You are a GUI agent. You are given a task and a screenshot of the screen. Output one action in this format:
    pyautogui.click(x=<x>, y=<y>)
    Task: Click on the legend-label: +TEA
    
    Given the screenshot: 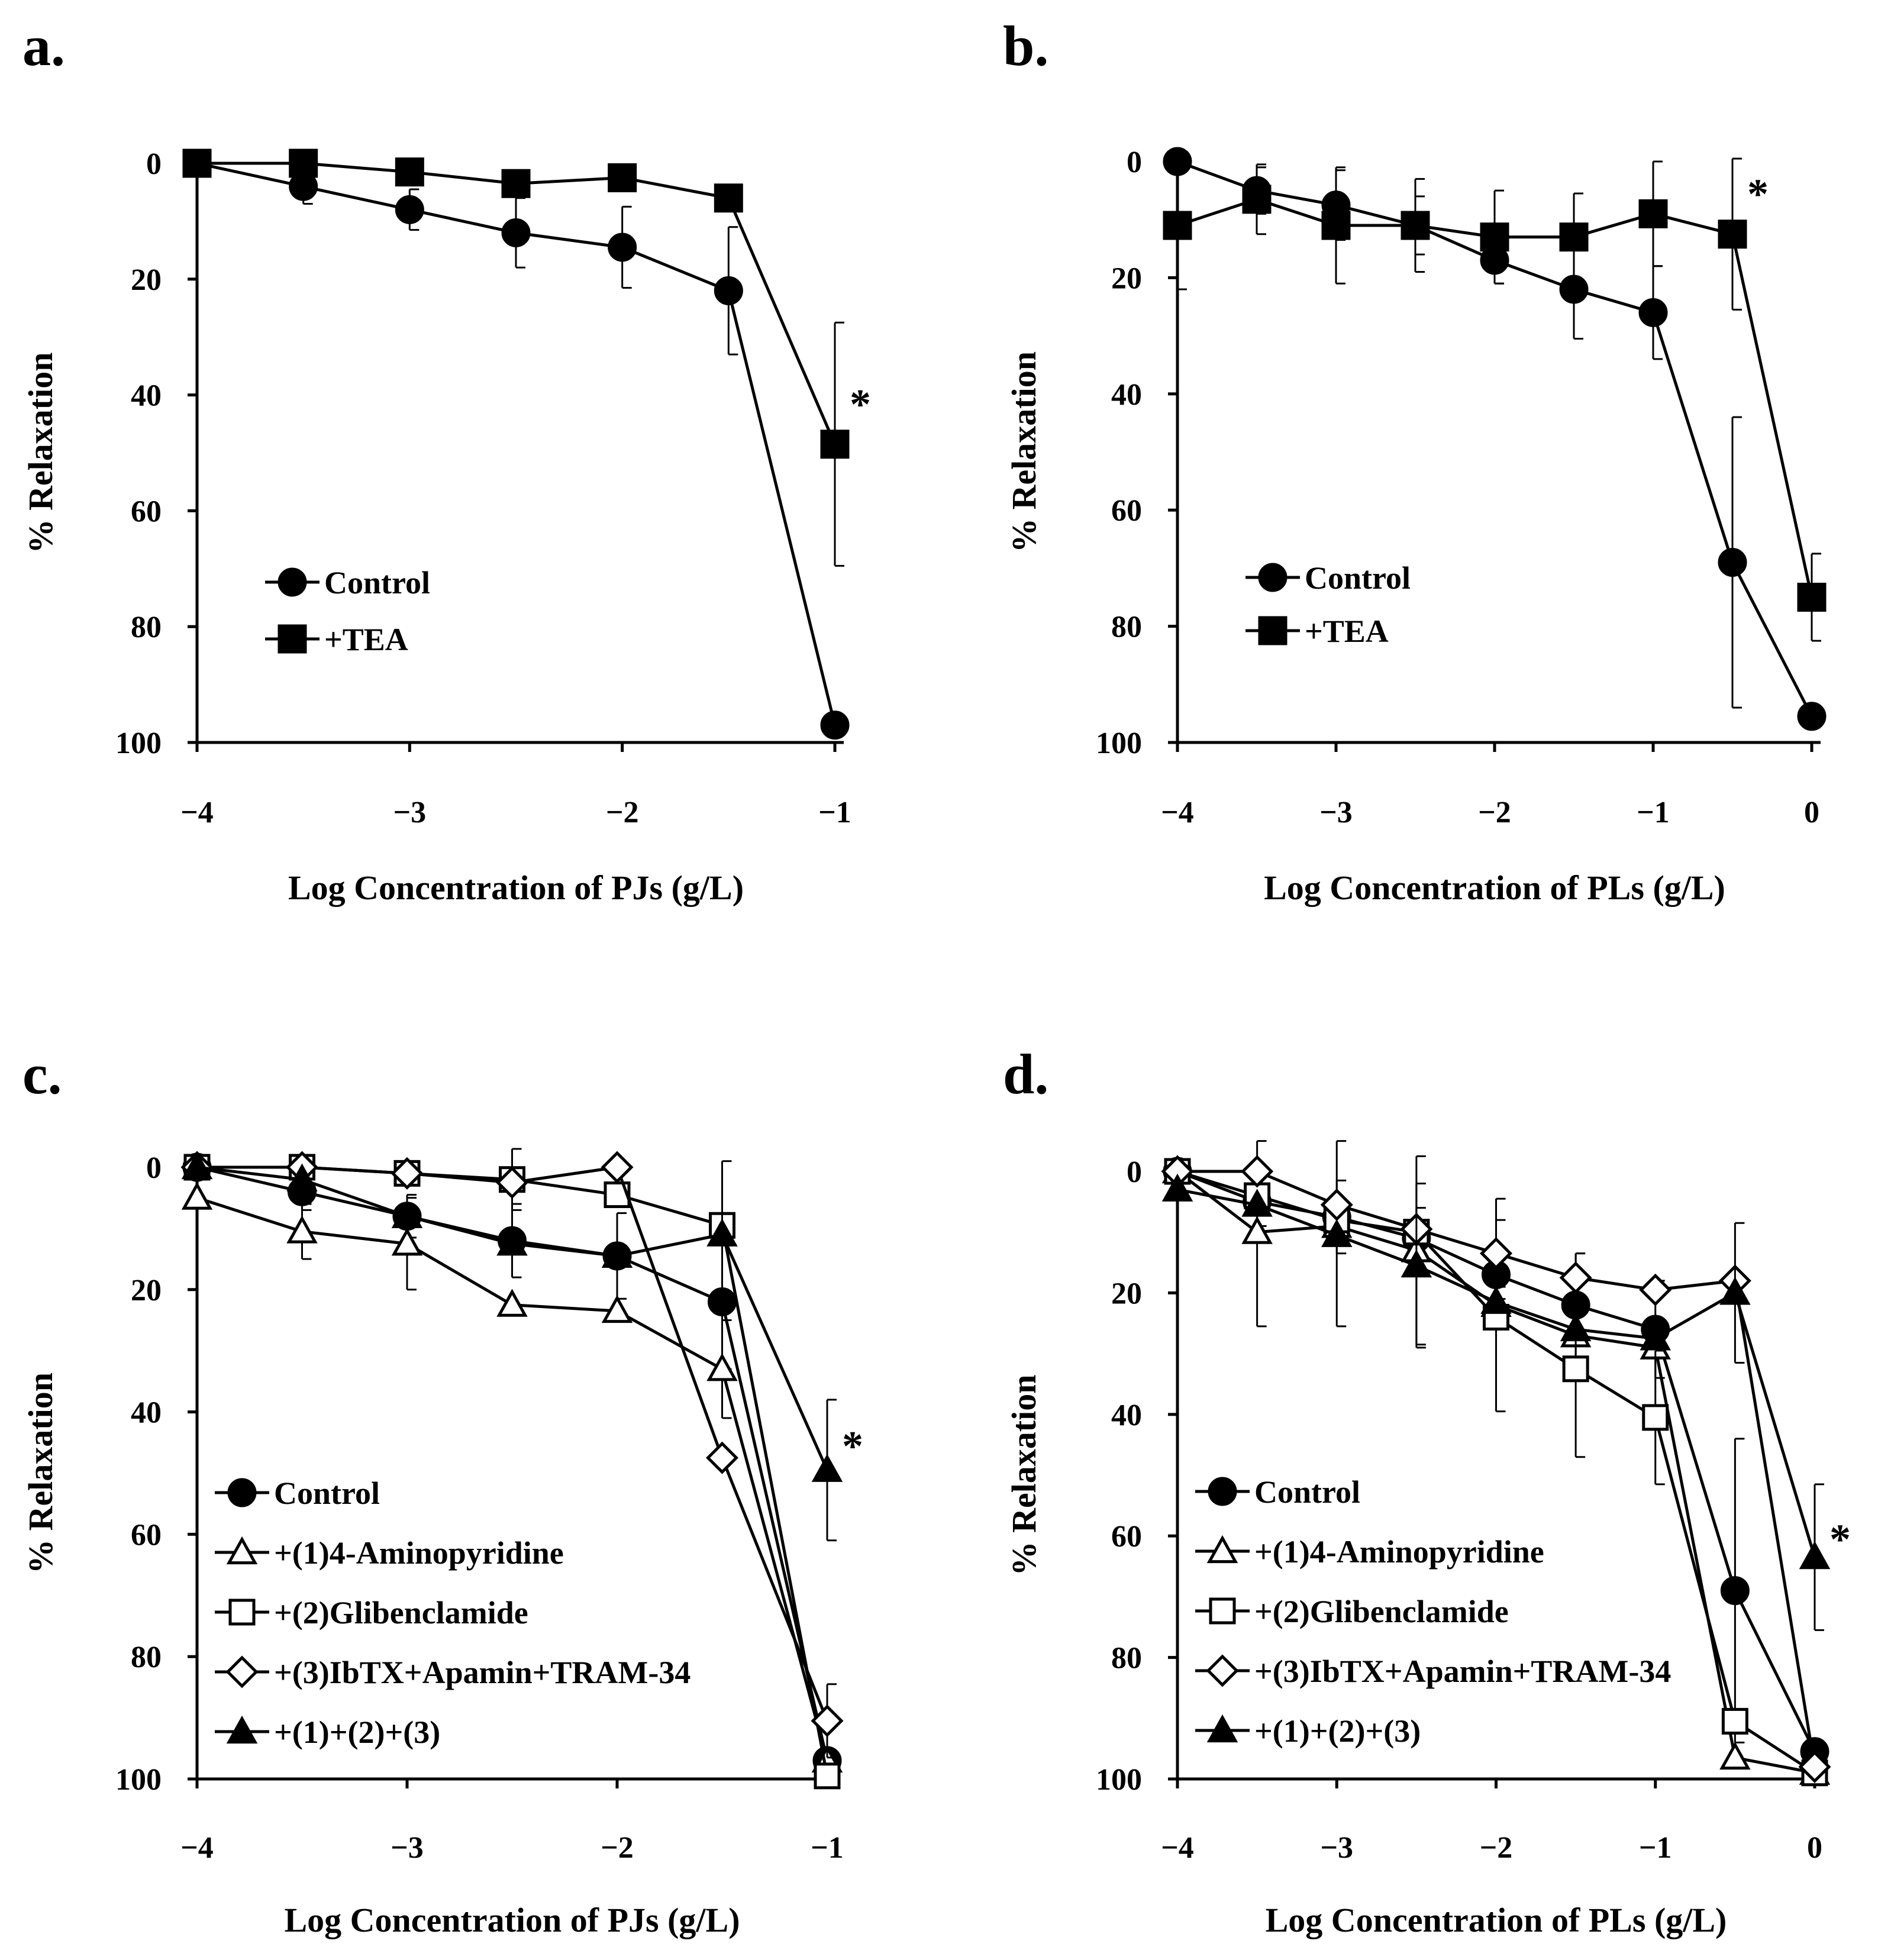 What is the action you would take?
    pyautogui.click(x=1347, y=631)
    